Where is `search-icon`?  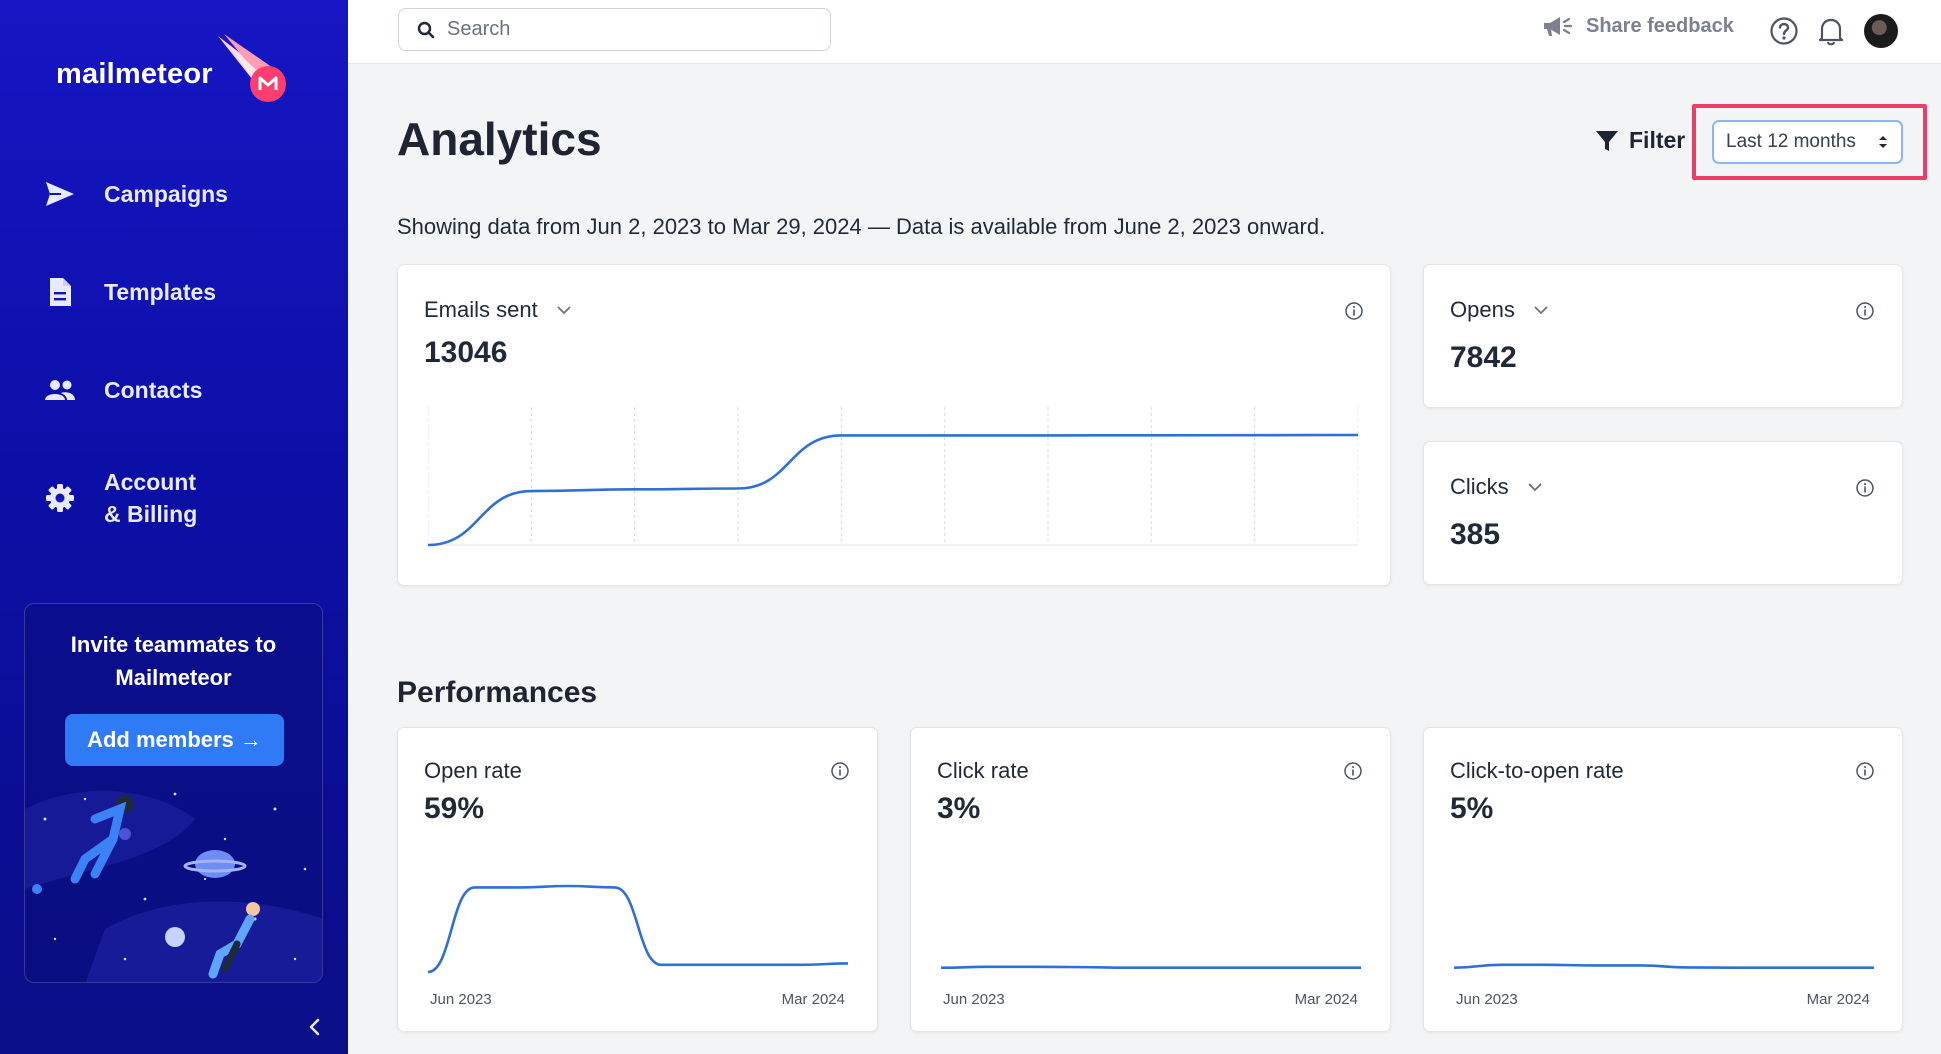
search-icon is located at coordinates (426, 29).